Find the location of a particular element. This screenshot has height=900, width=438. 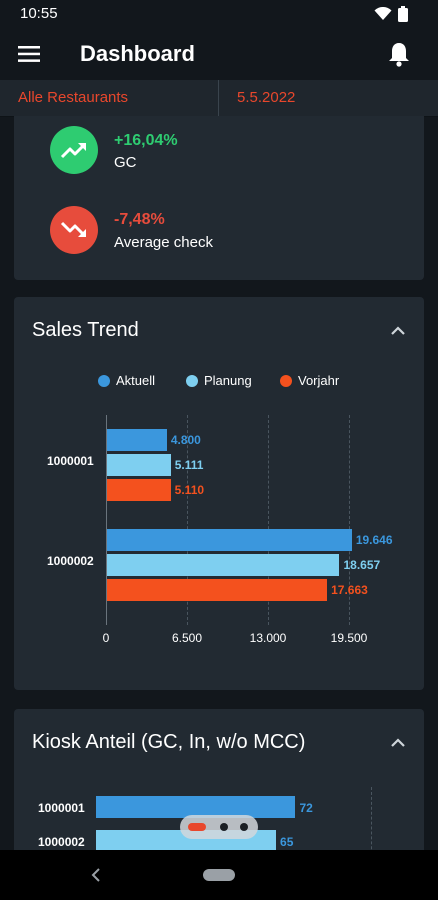

trending-down-icon is located at coordinates (73, 229).